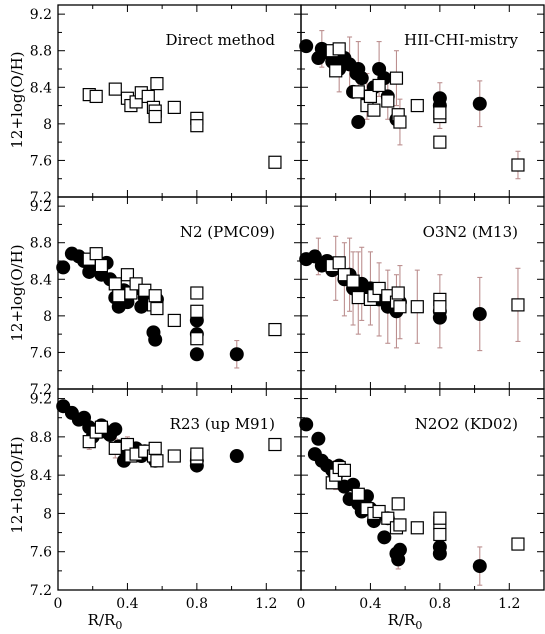  I want to click on x-axis-title-left-sub: 0, so click(118, 625).